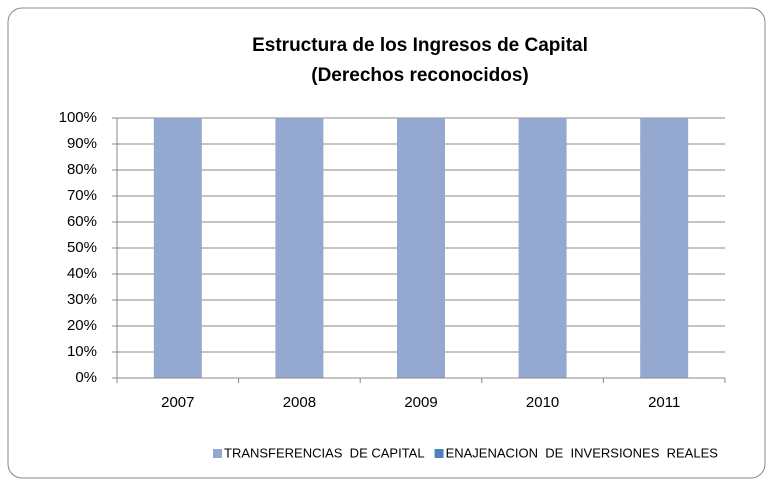  I want to click on y-tick-label: 80%, so click(82, 169).